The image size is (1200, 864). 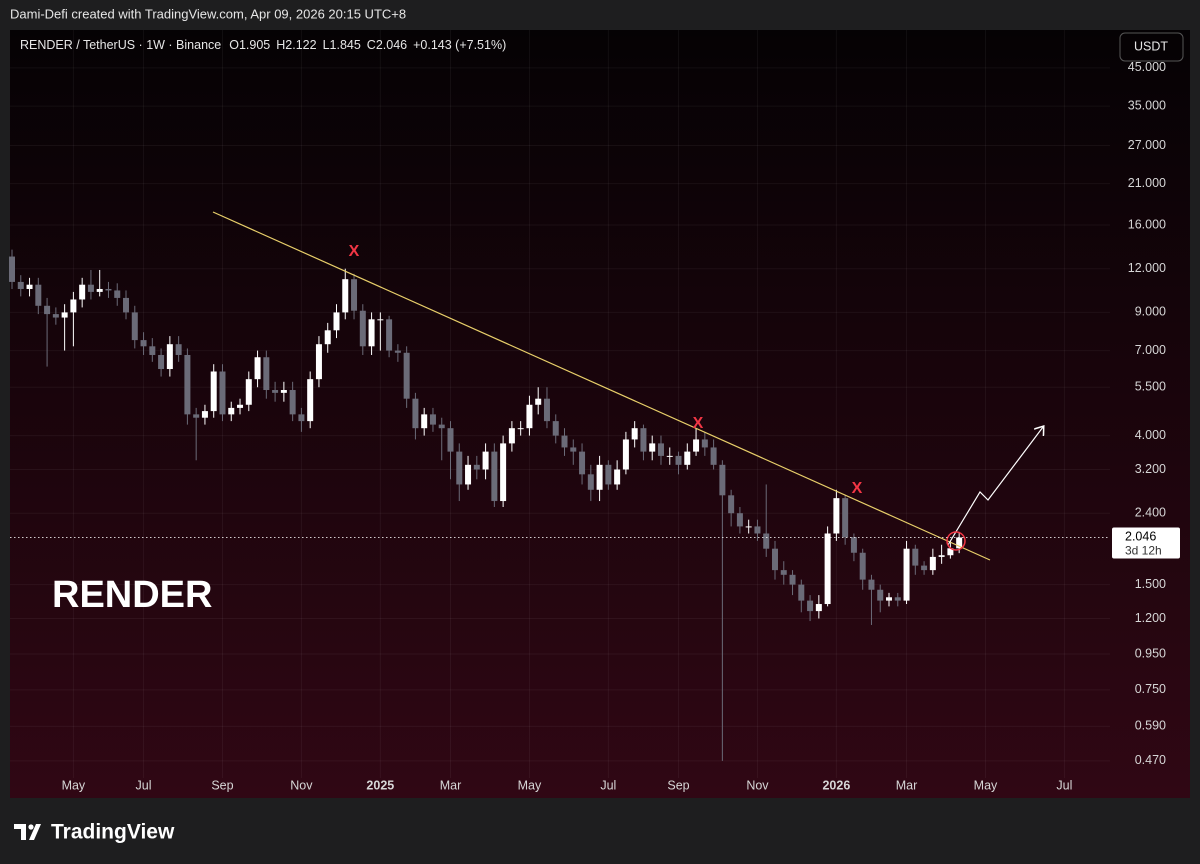 What do you see at coordinates (326, 45) in the screenshot?
I see `ohlc-label: L` at bounding box center [326, 45].